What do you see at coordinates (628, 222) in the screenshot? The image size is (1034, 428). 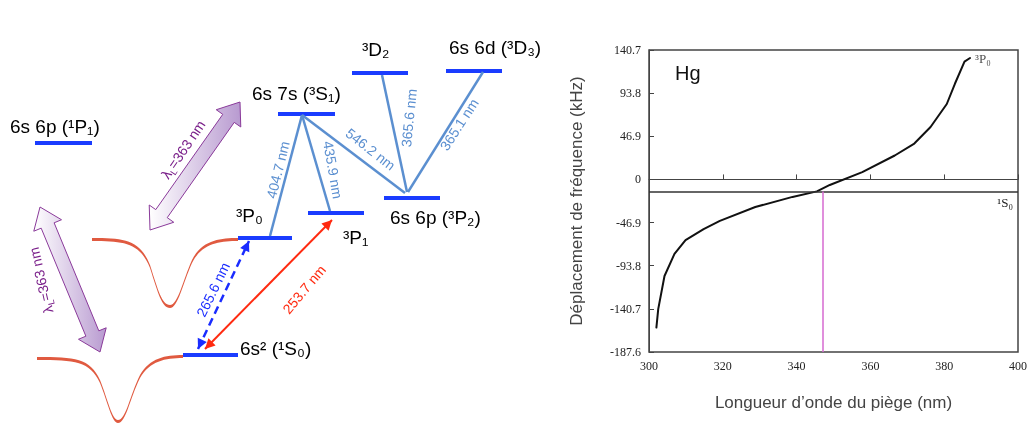 I see `y-tick-label: -46.9` at bounding box center [628, 222].